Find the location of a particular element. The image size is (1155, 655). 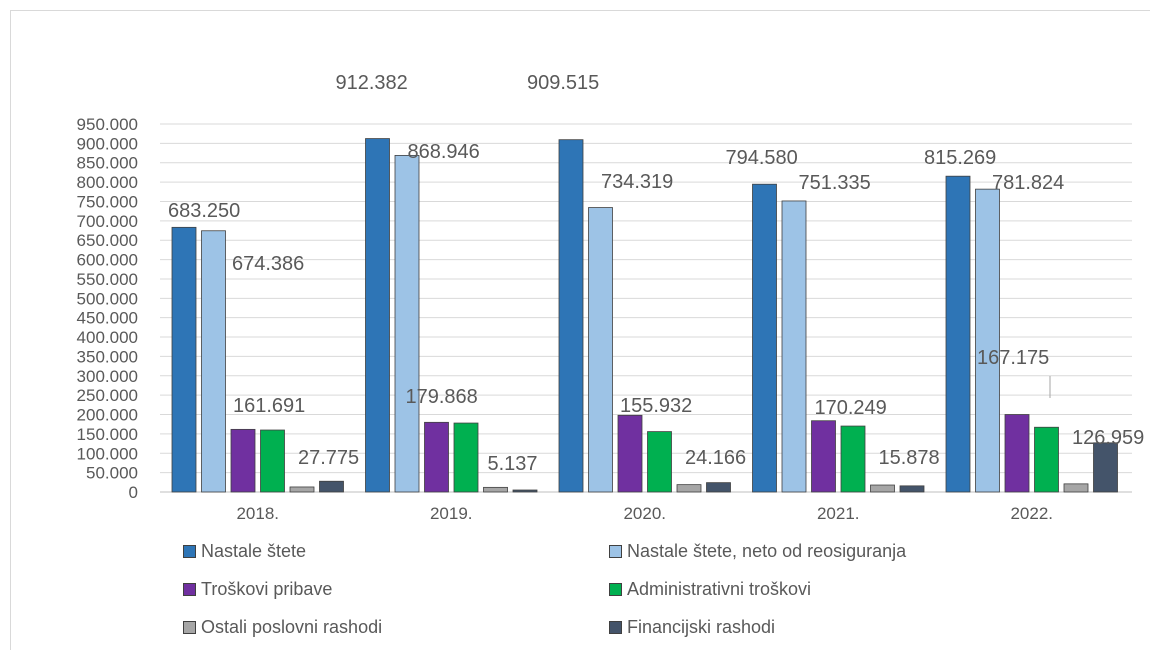

legend-item: Troškovi pribave is located at coordinates (396, 589).